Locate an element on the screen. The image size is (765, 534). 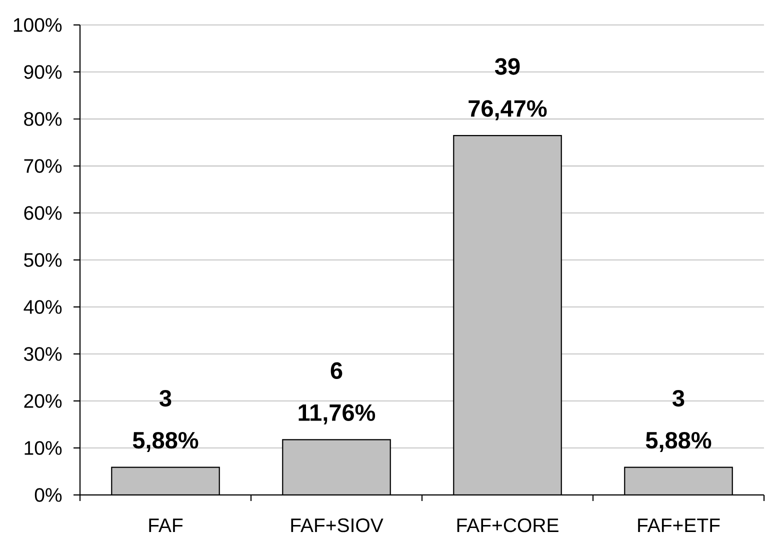
x-tick-label: FAF+SIOV is located at coordinates (337, 525).